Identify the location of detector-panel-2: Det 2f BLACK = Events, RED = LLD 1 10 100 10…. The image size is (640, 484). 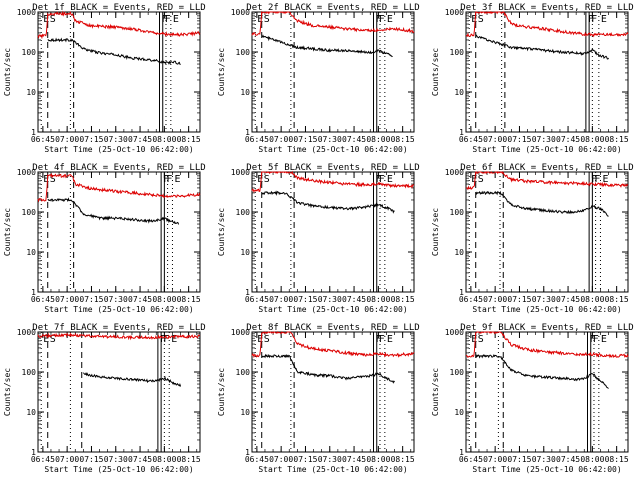
(318, 78).